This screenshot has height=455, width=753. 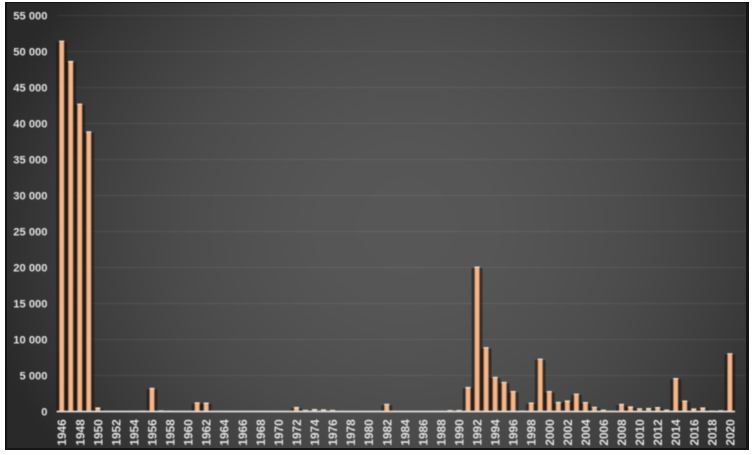 What do you see at coordinates (622, 432) in the screenshot?
I see `svg-text: 2008` at bounding box center [622, 432].